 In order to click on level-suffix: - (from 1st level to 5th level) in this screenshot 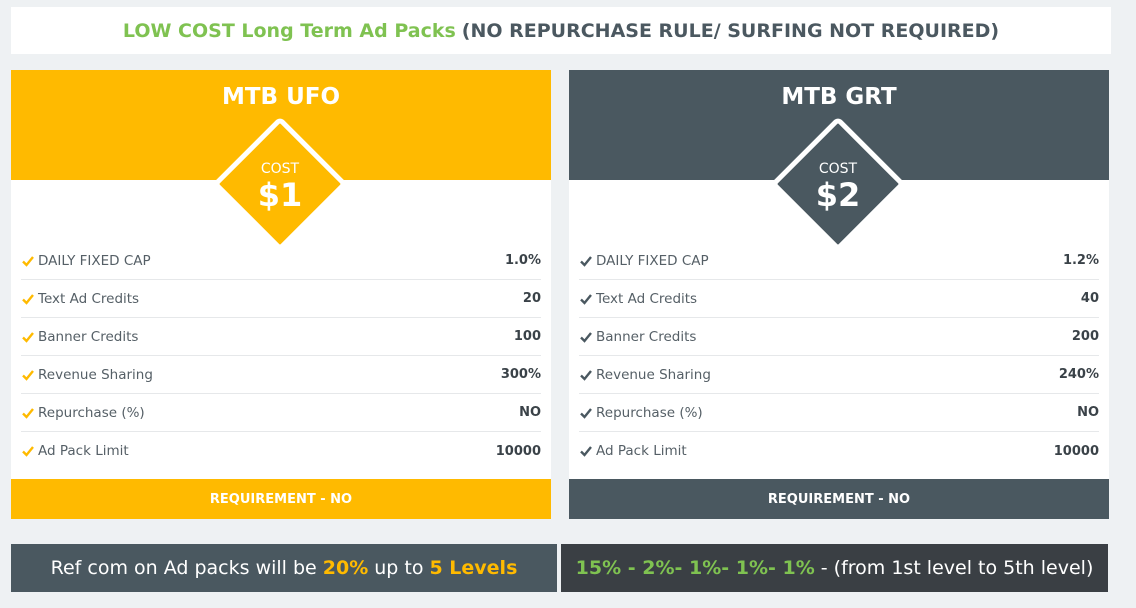, I will do `click(957, 568)`.